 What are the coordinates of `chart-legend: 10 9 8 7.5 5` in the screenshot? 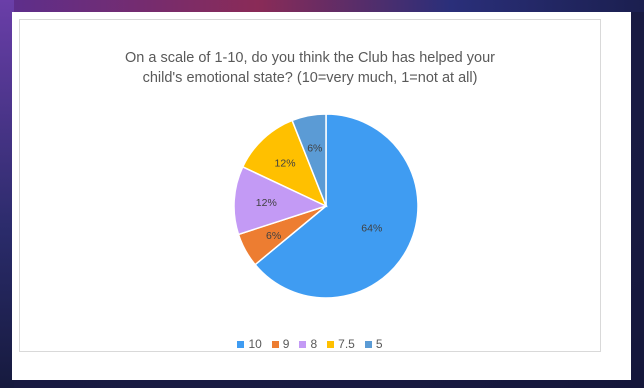 It's located at (310, 344).